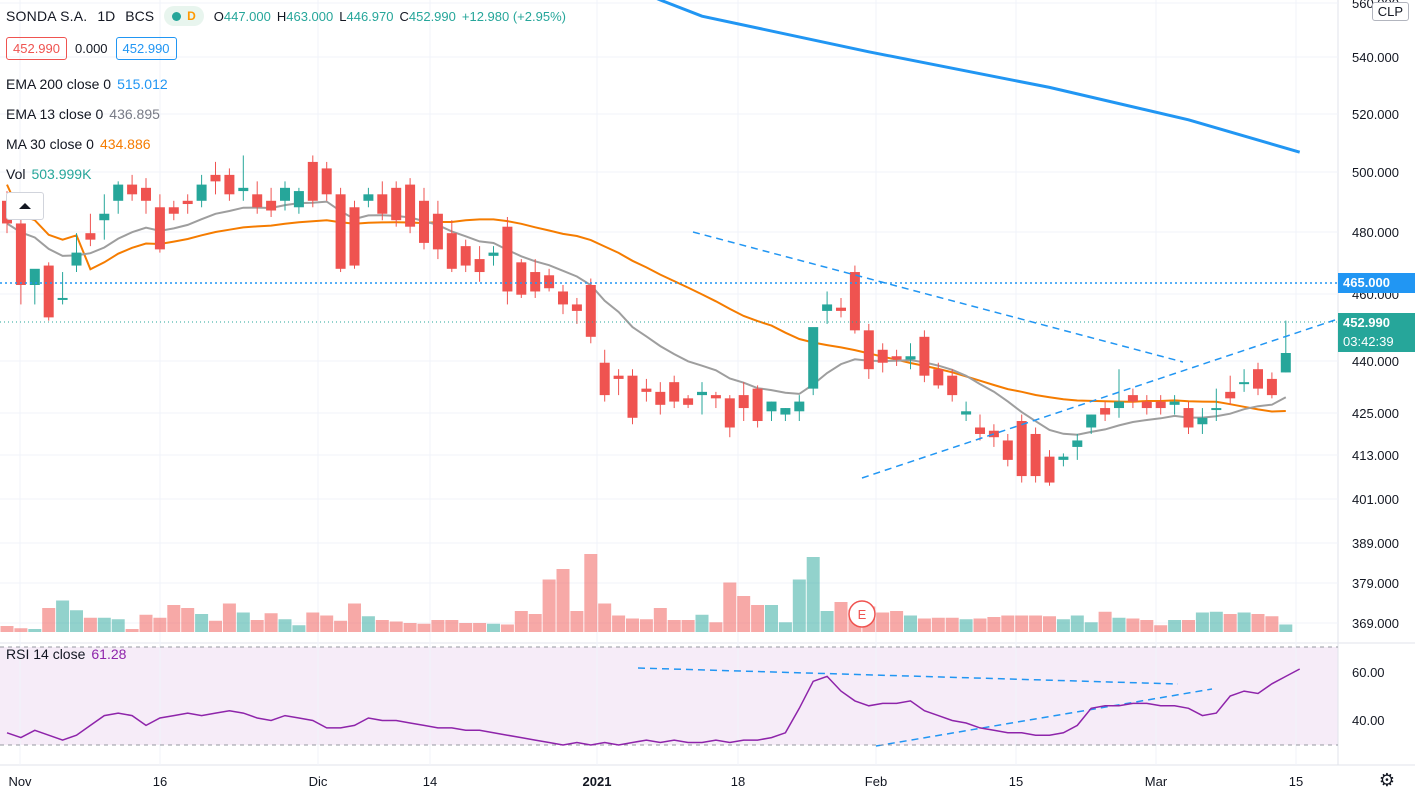 The width and height of the screenshot is (1415, 803). What do you see at coordinates (1375, 455) in the screenshot?
I see `y-tick-label: 413.000` at bounding box center [1375, 455].